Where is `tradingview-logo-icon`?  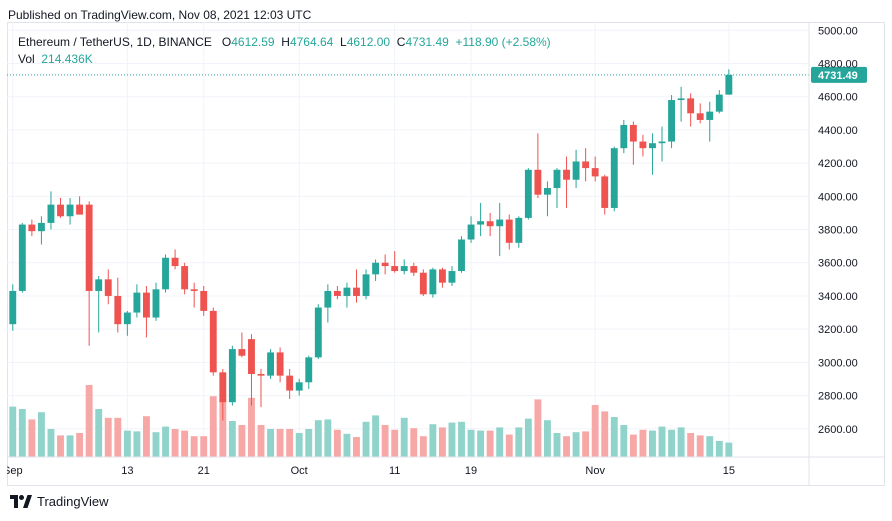
tradingview-logo-icon is located at coordinates (21, 501).